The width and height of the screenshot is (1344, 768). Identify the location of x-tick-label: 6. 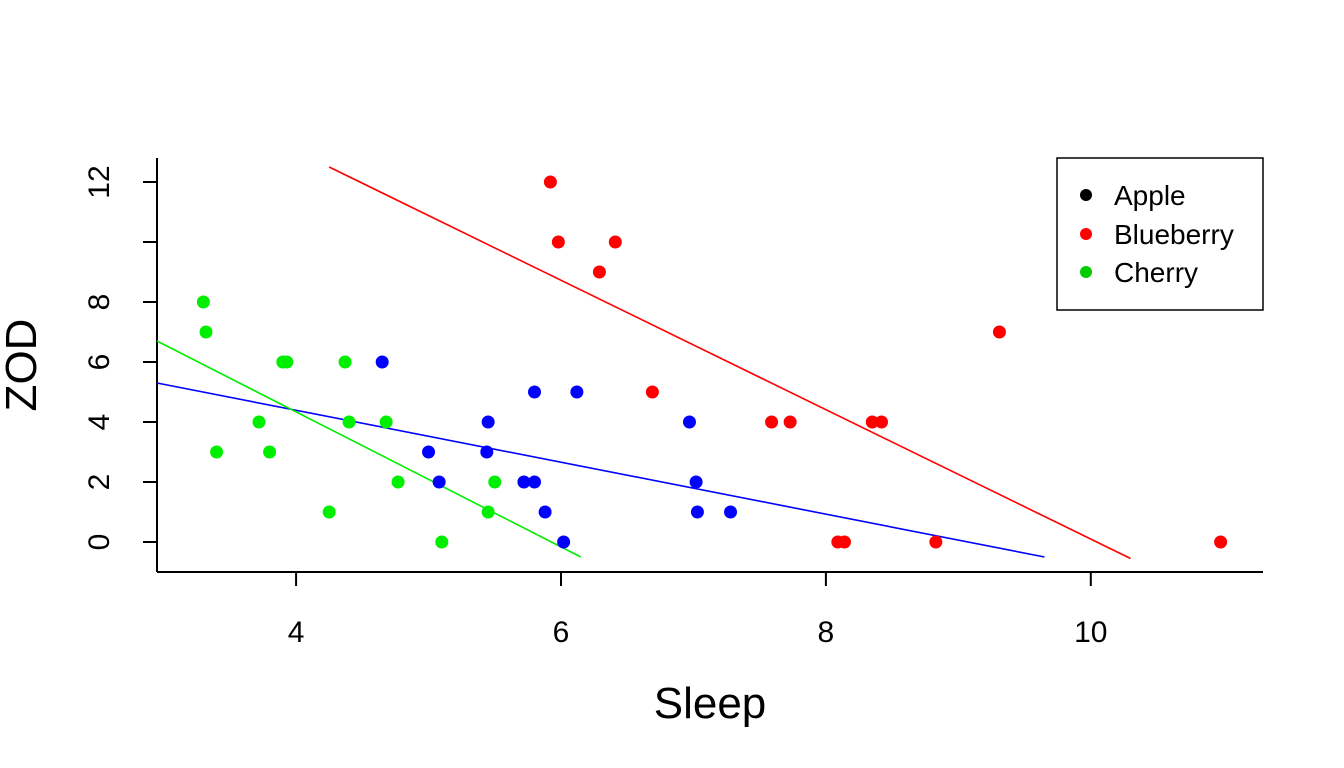
(561, 632).